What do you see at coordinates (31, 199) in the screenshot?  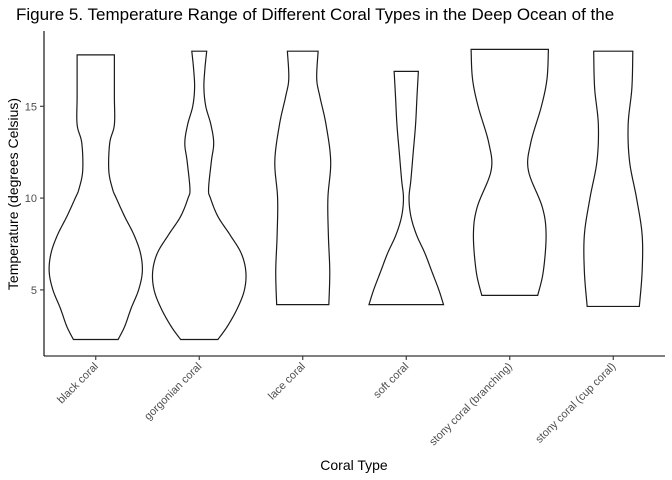 I see `y-tick-label: 10` at bounding box center [31, 199].